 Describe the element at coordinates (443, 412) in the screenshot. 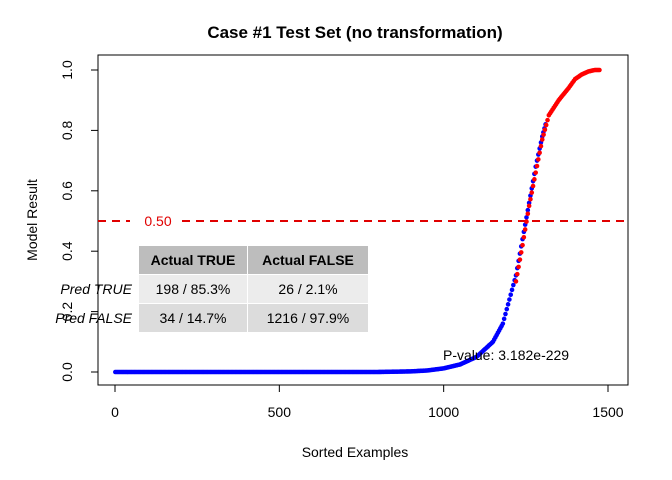

I see `x-tick-label: 1000` at that location.